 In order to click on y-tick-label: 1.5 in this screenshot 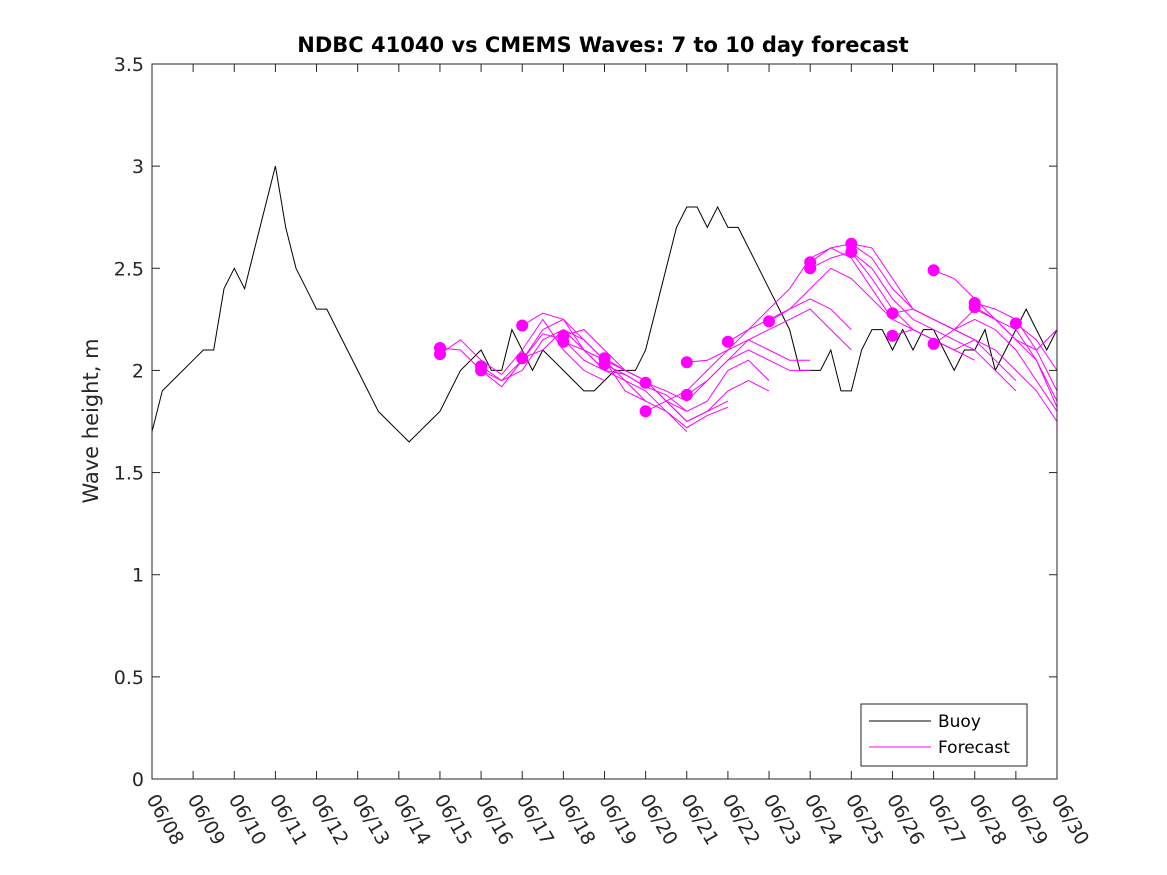, I will do `click(129, 474)`.